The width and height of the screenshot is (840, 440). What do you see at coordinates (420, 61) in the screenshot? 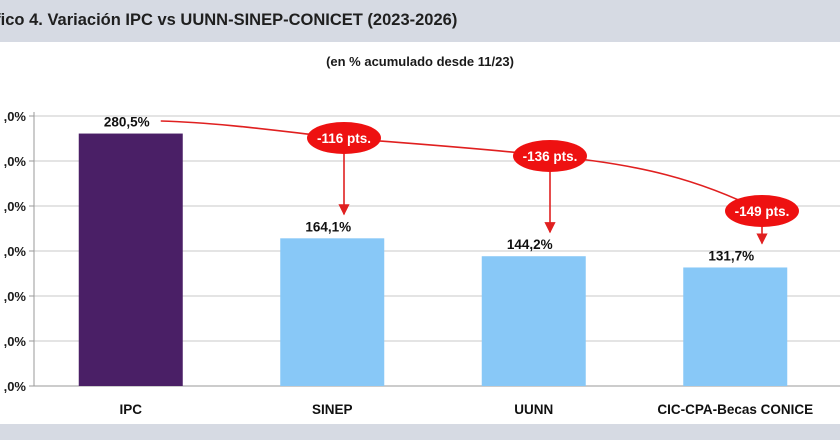
I see `chart-subtitle: (en % acumulado desde 11/23)` at bounding box center [420, 61].